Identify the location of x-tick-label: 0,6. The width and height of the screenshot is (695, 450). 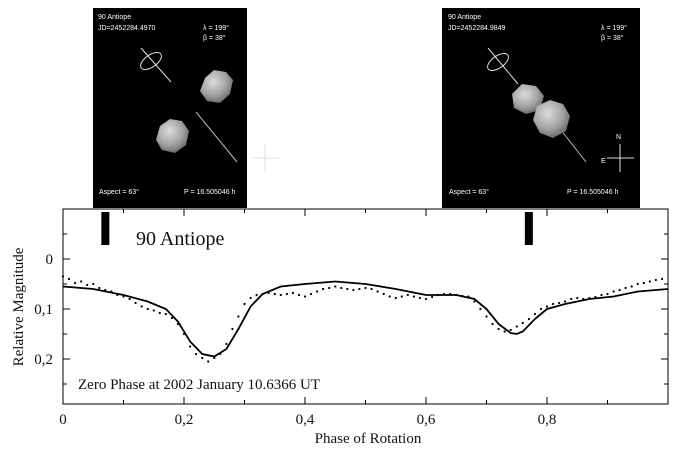
(426, 420).